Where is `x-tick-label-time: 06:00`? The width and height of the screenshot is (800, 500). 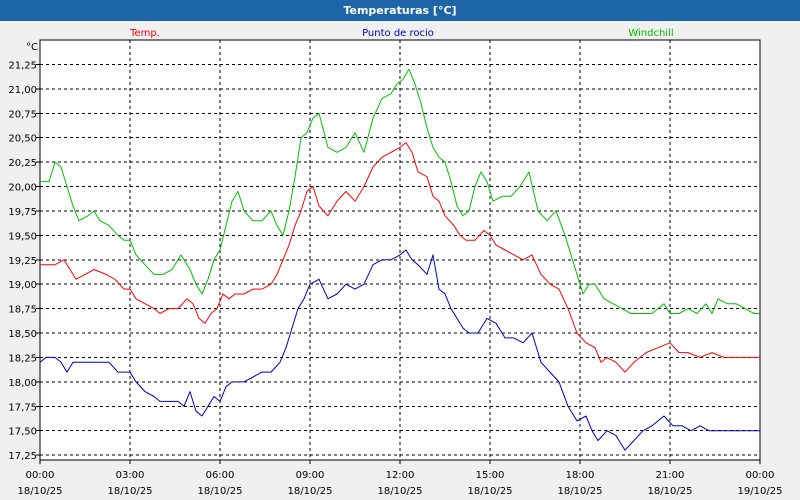 x-tick-label-time: 06:00 is located at coordinates (220, 475).